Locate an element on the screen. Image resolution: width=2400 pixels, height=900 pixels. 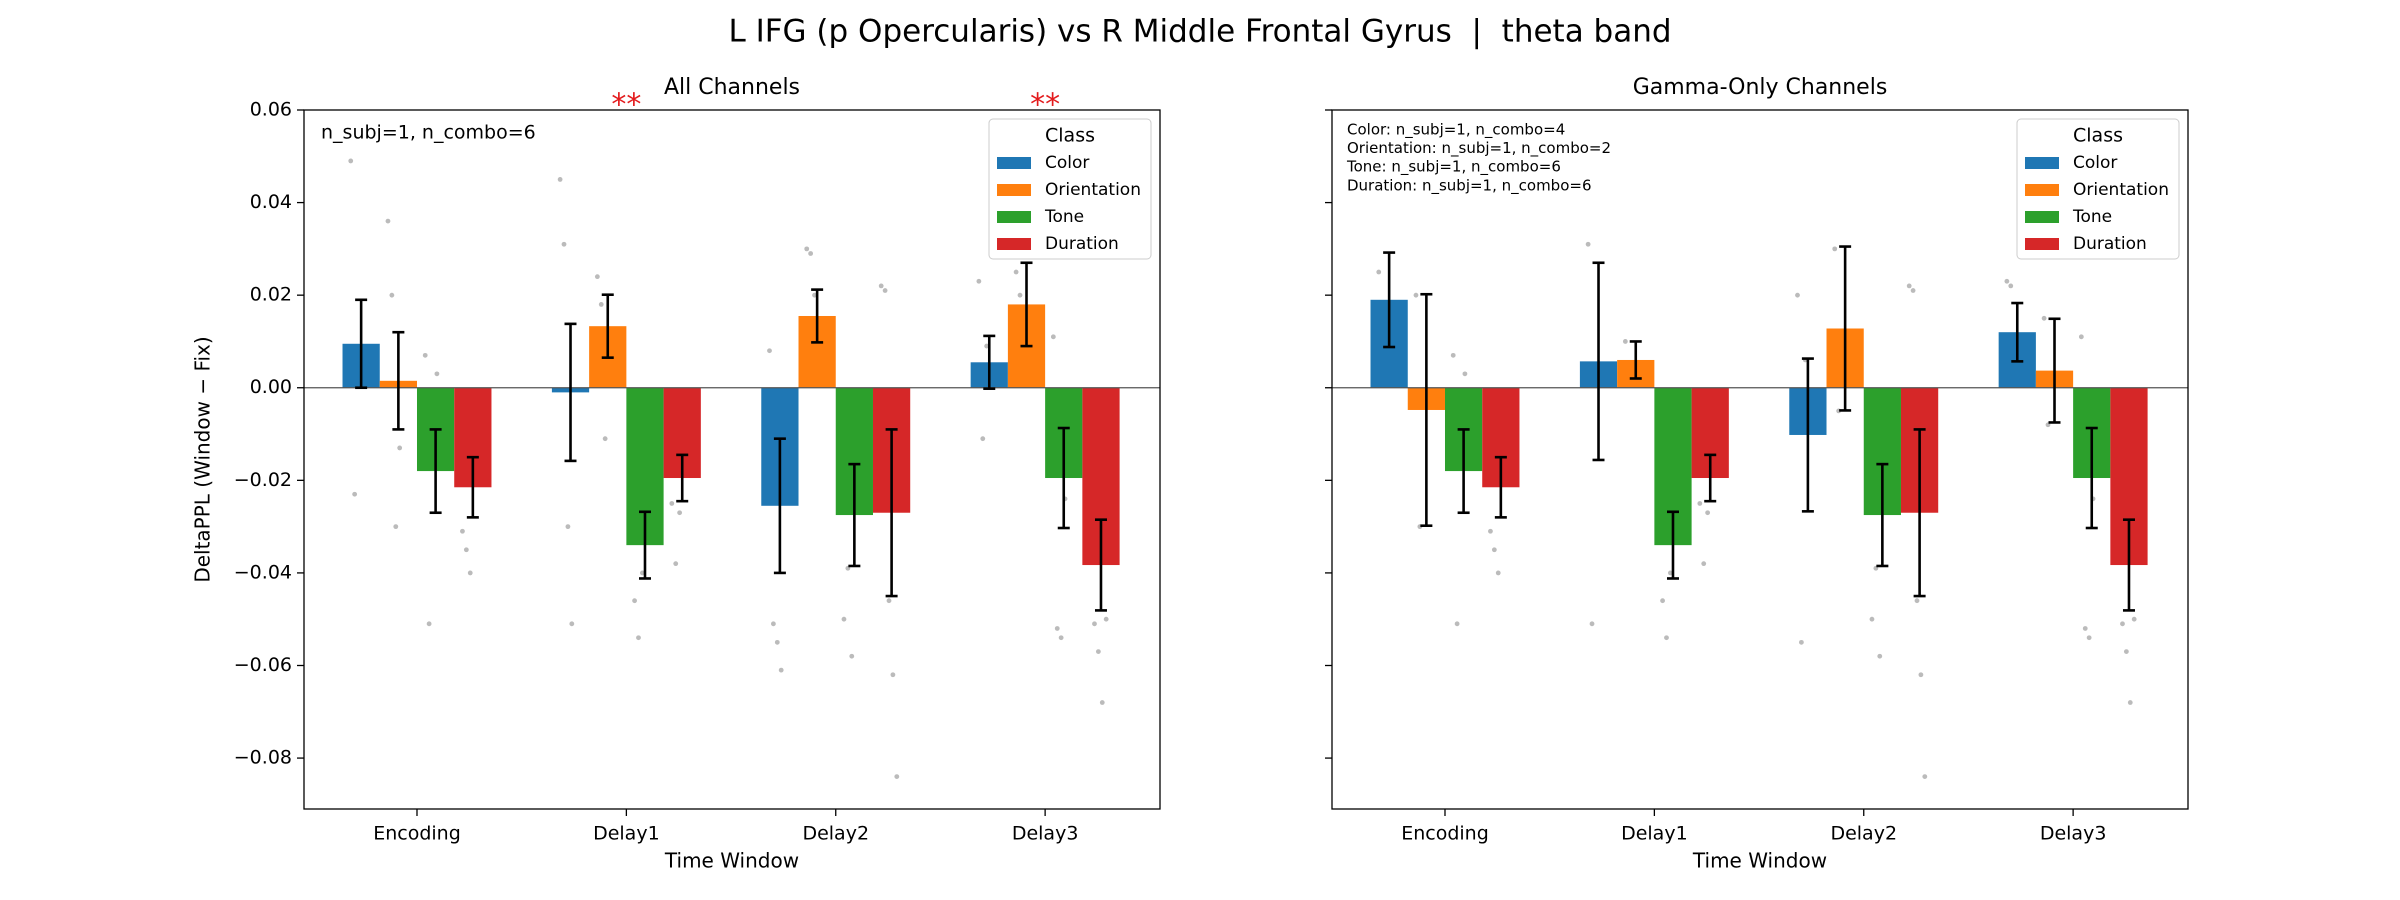
legend-title: Class is located at coordinates (1070, 136).